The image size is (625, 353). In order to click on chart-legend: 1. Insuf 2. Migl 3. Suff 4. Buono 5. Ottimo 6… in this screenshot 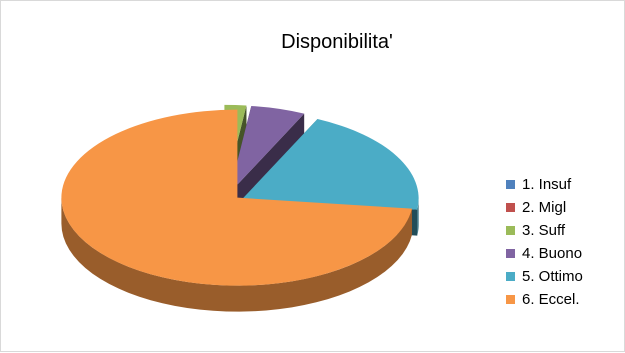, I will do `click(544, 242)`.